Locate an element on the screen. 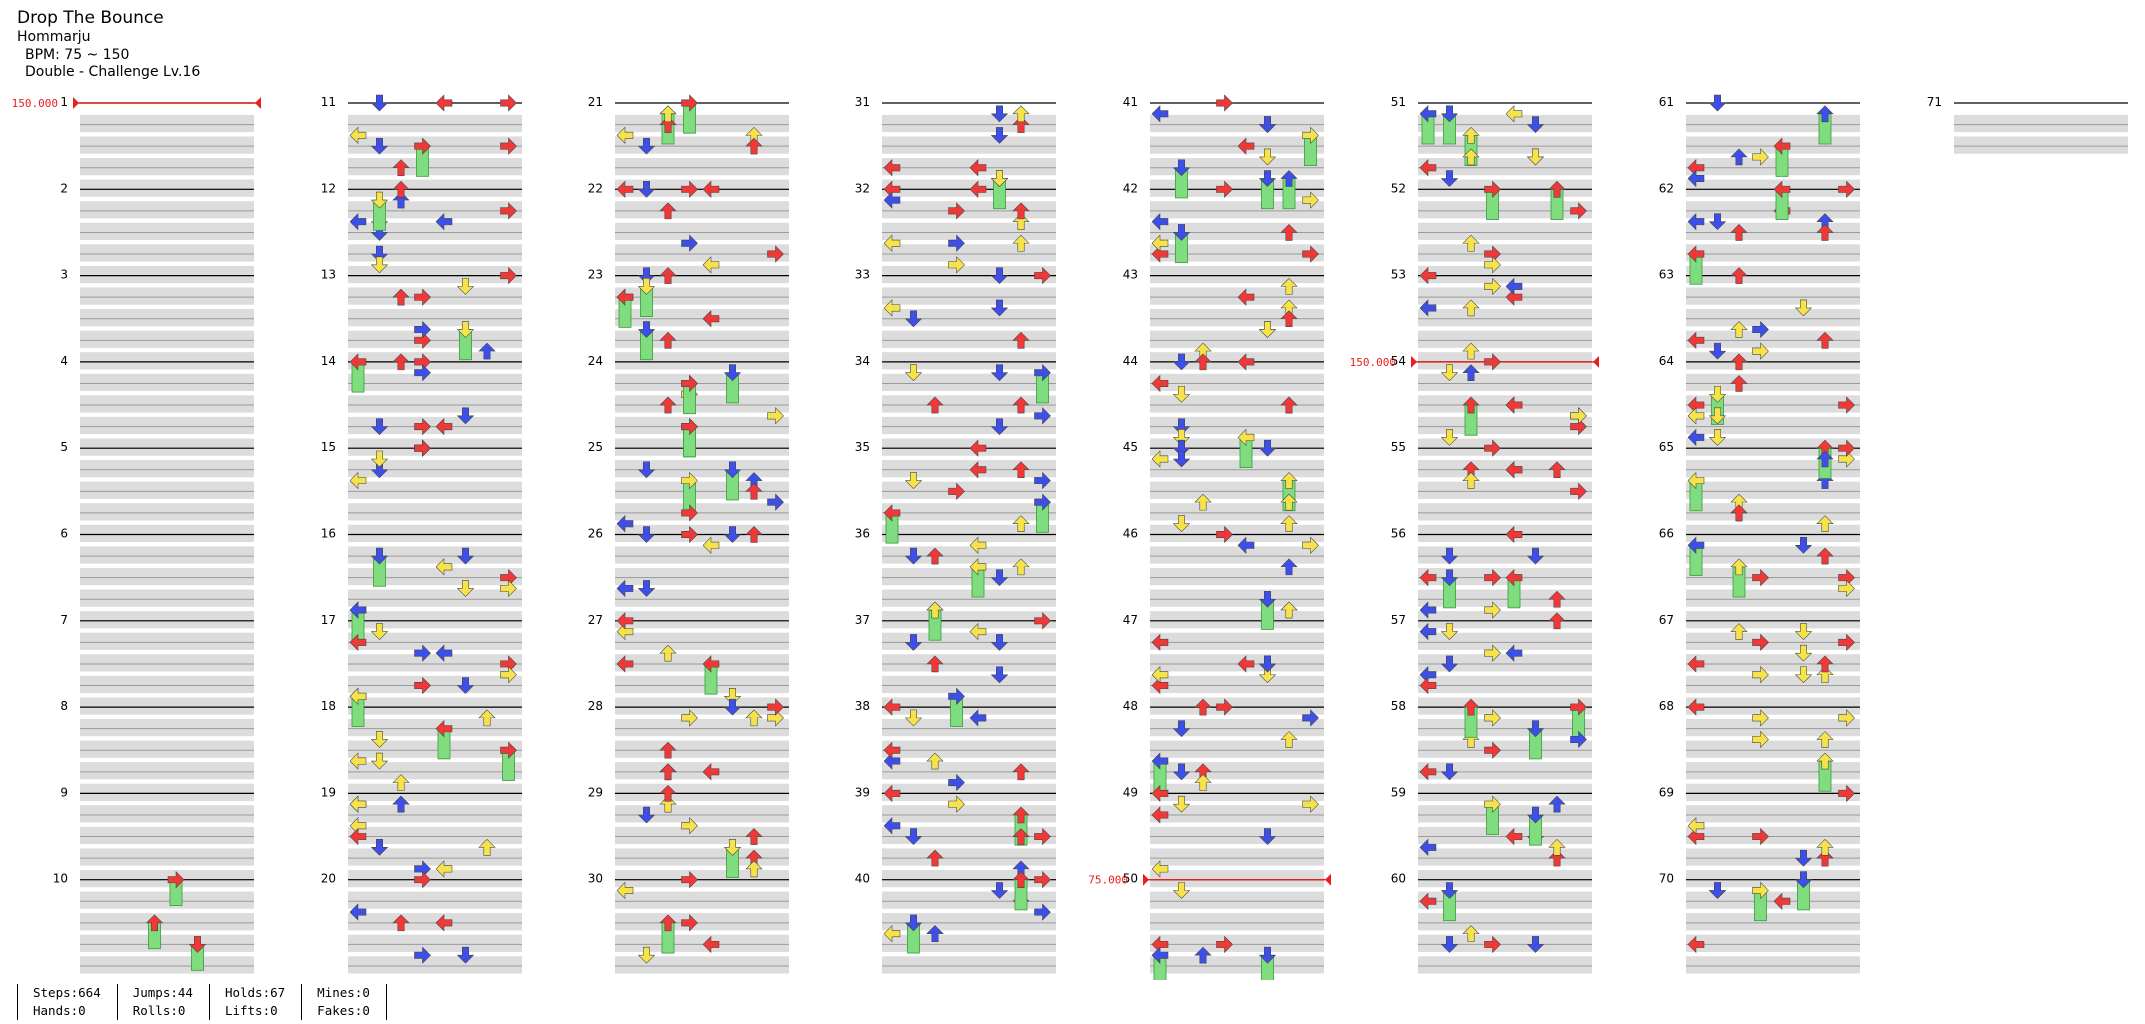  bpm-change-marker: 75.000 is located at coordinates (1209, 880).